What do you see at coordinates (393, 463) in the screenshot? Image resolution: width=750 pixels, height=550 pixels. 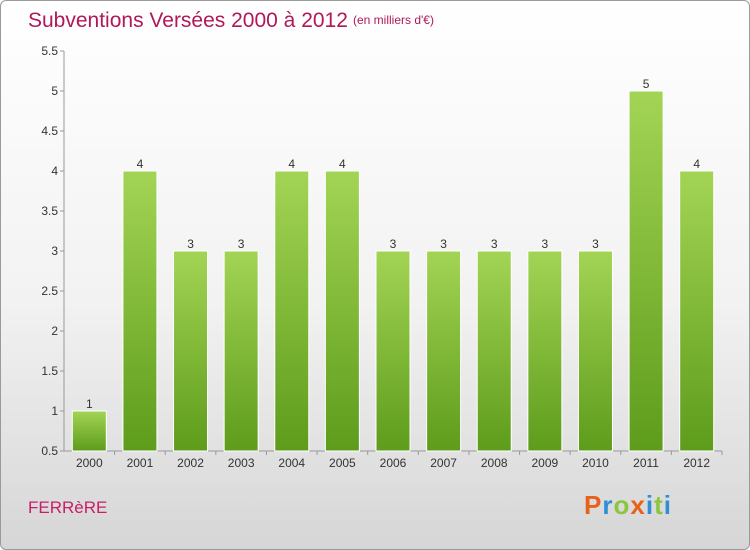 I see `x-tick-label: 2006` at bounding box center [393, 463].